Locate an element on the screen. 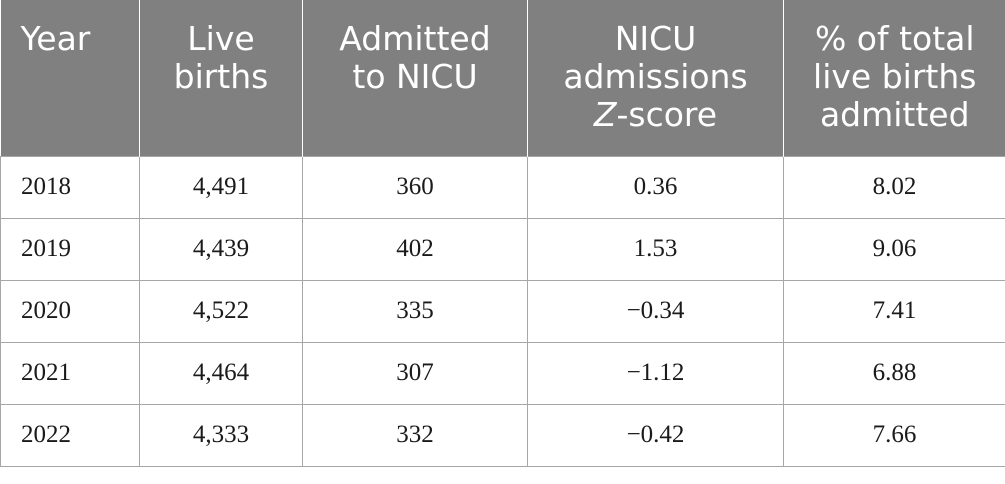 The height and width of the screenshot is (484, 1005). cell-live-births: 4,491 is located at coordinates (221, 187).